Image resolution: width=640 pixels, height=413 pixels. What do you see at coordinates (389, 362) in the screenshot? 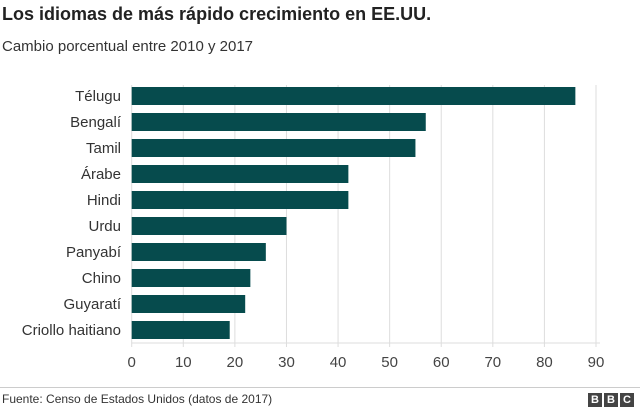
I see `x-tick-label: 50` at bounding box center [389, 362].